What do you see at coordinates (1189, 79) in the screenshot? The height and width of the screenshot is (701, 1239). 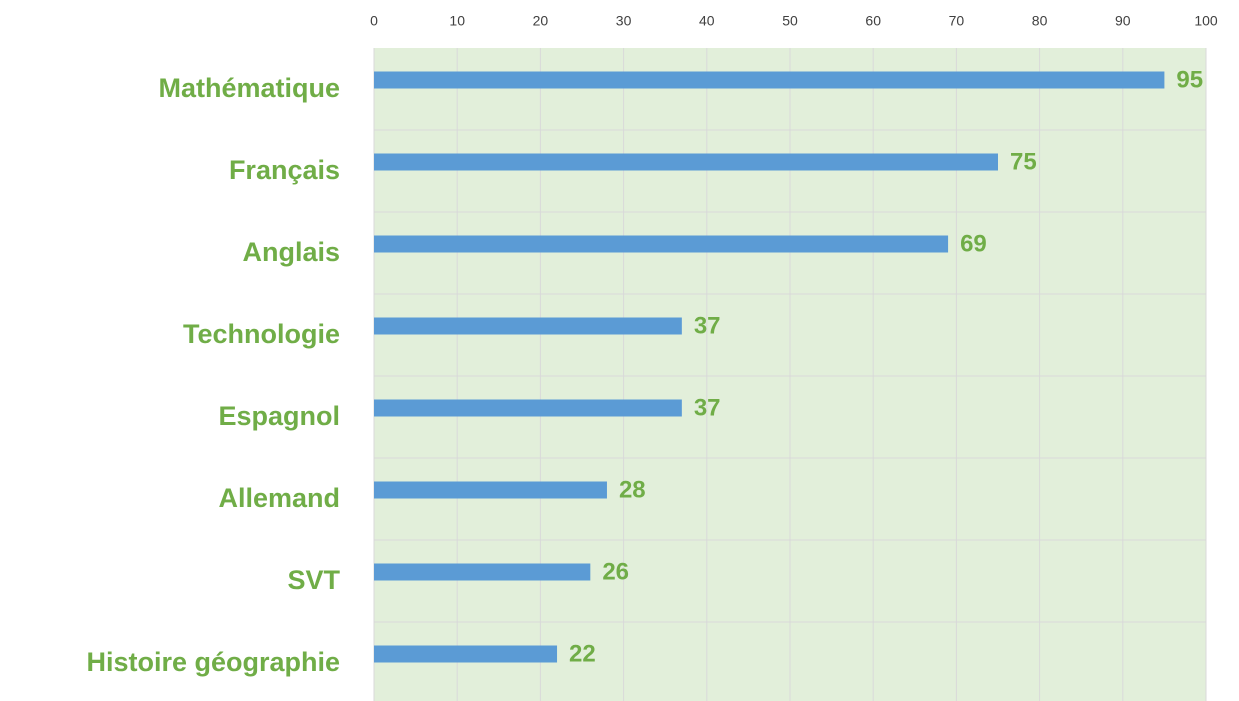 I see `value-label: 95` at bounding box center [1189, 79].